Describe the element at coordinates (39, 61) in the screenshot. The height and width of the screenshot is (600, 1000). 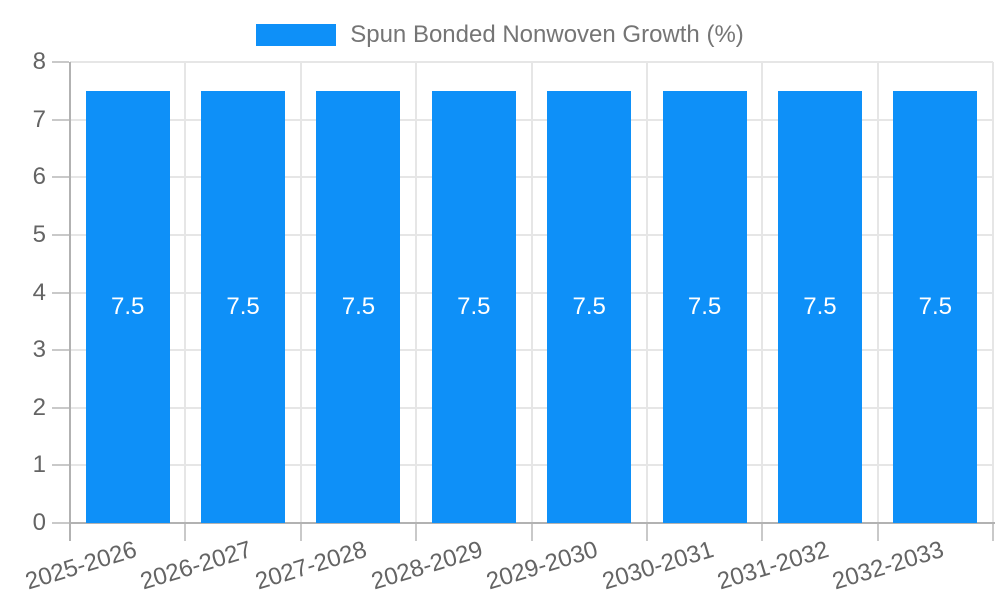
I see `y-tick-label: 8` at that location.